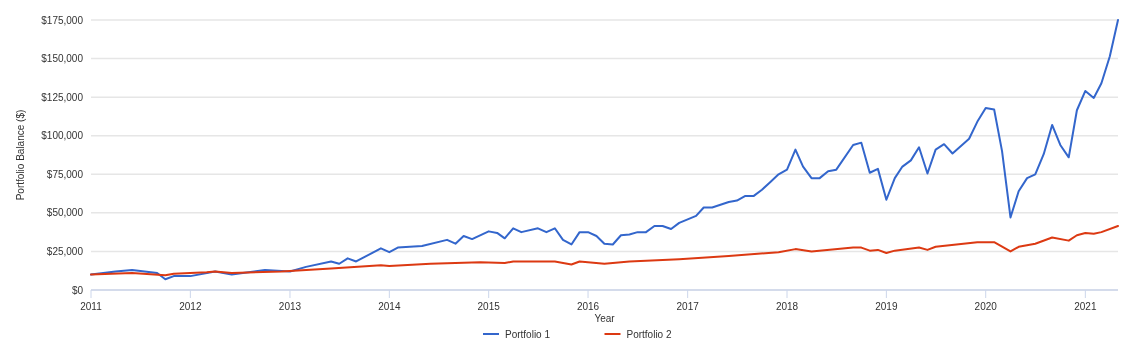 The image size is (1130, 350). I want to click on x-tick-label: 2012, so click(190, 306).